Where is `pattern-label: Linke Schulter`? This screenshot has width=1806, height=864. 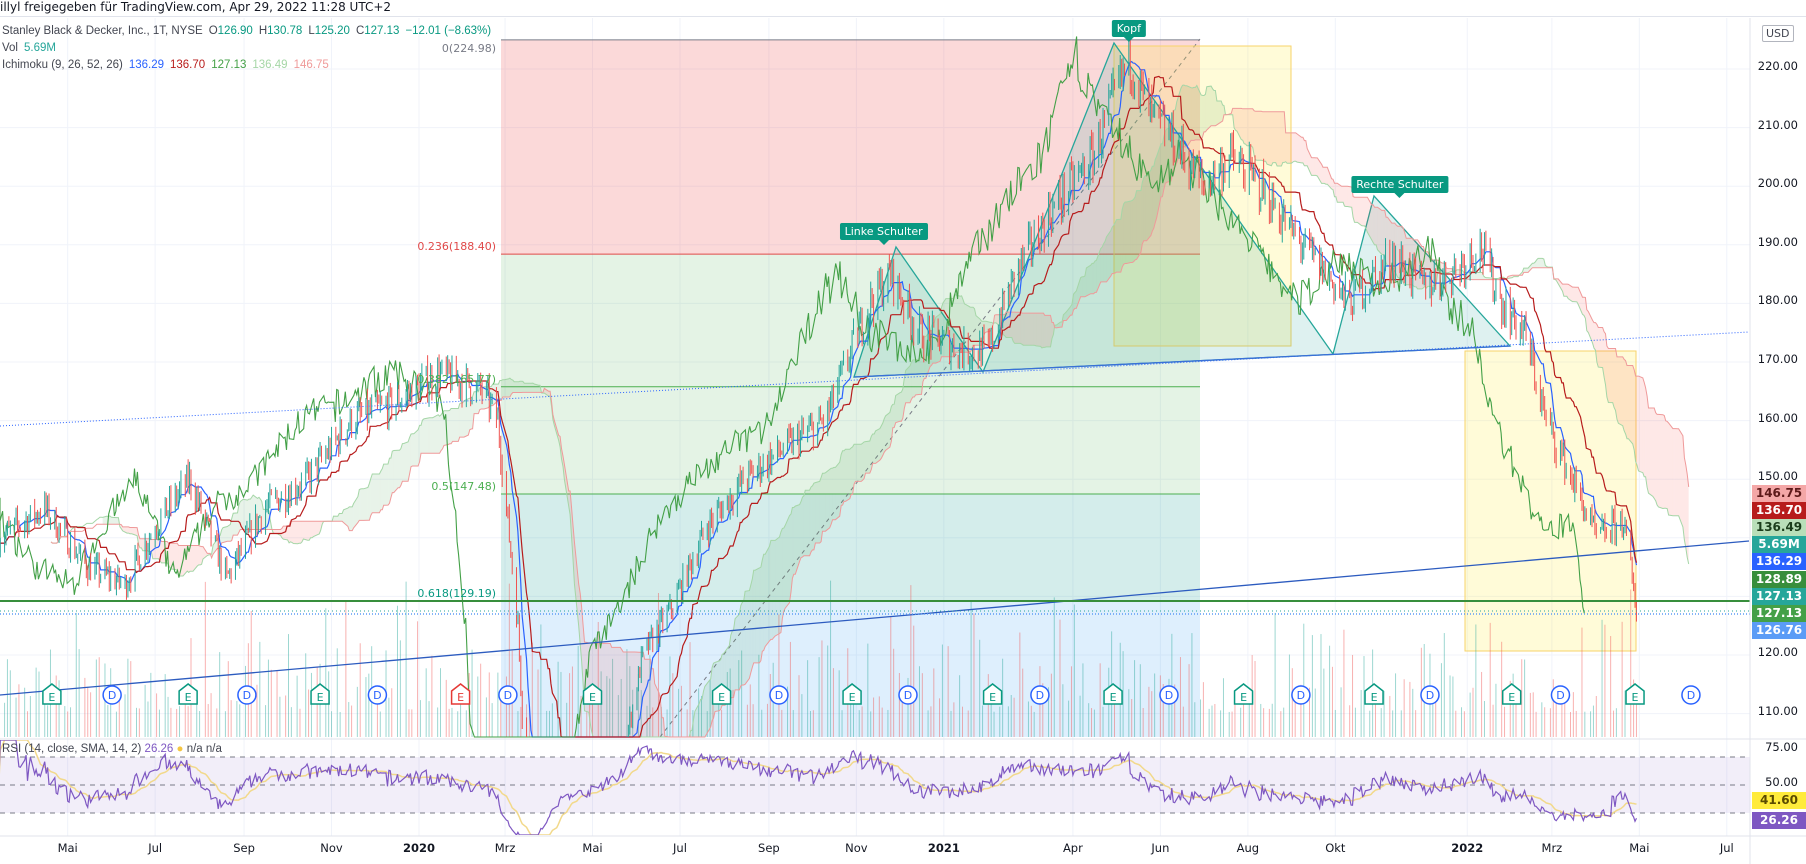 pattern-label: Linke Schulter is located at coordinates (883, 233).